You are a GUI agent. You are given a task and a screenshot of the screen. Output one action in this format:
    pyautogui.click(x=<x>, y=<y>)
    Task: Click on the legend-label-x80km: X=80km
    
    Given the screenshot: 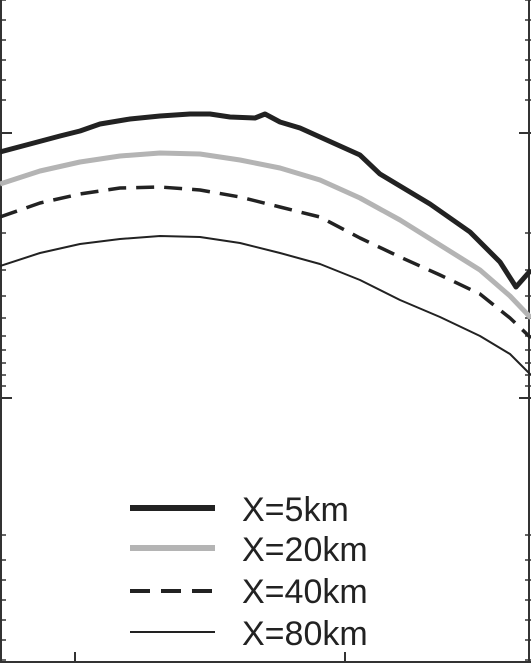 What is the action you would take?
    pyautogui.click(x=305, y=634)
    